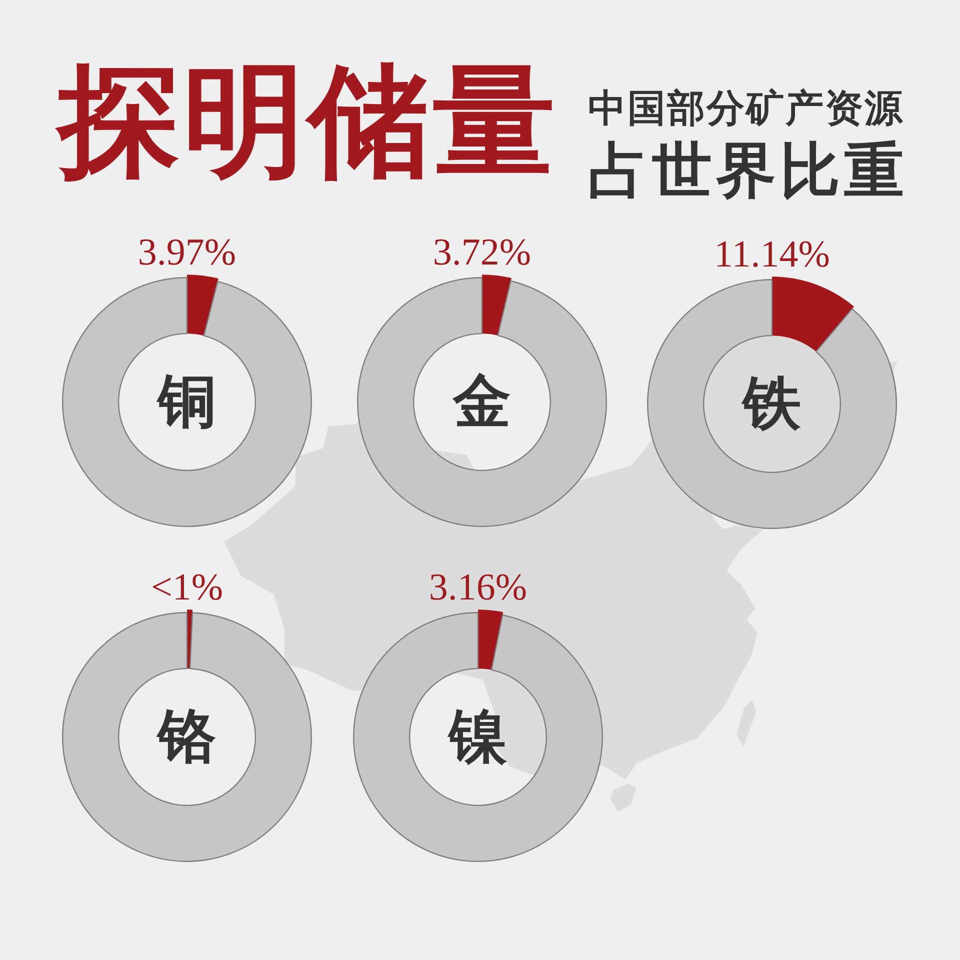  Describe the element at coordinates (478, 736) in the screenshot. I see `text: 镍` at that location.